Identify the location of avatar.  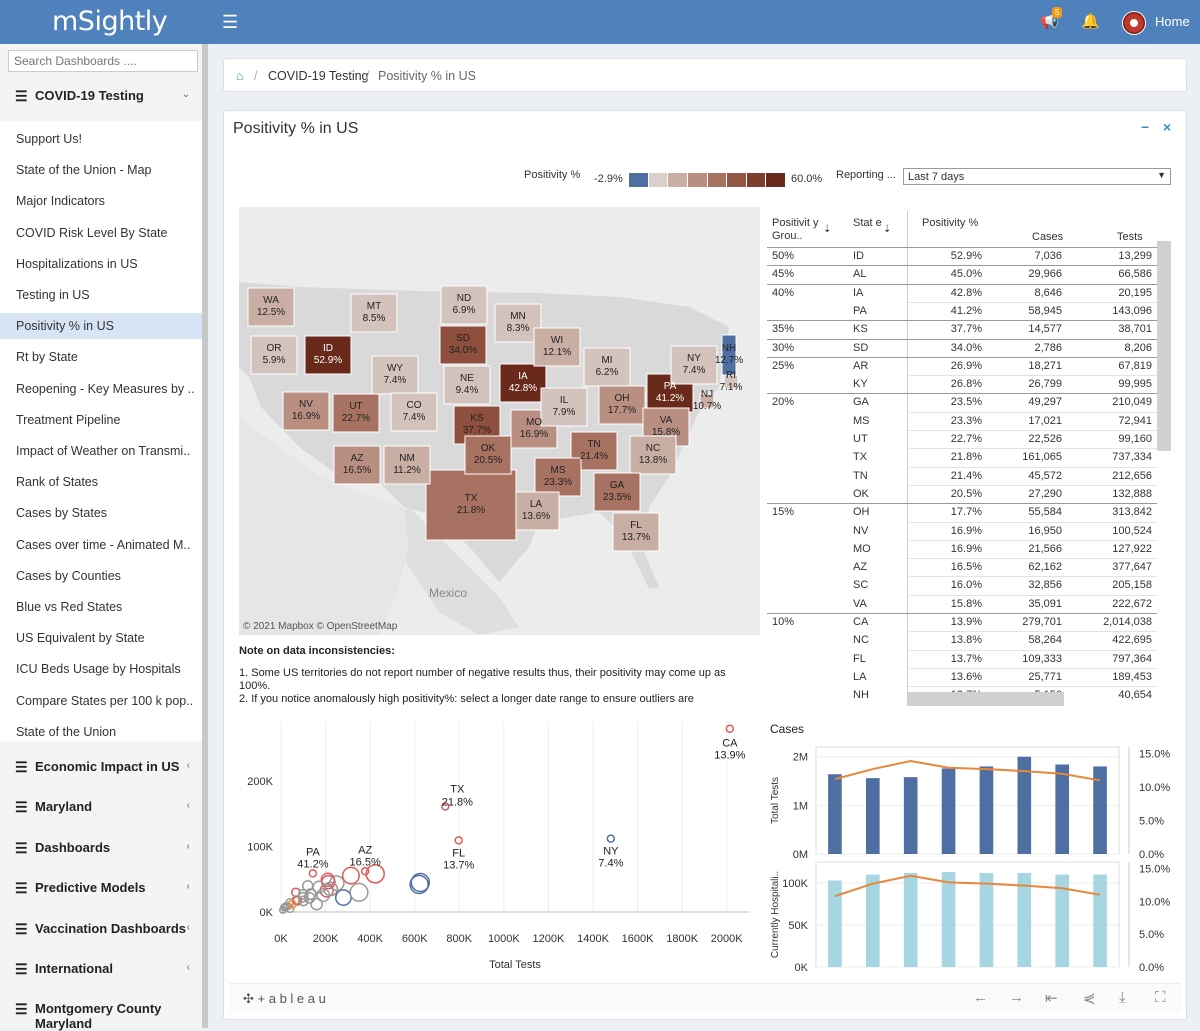
(1134, 23).